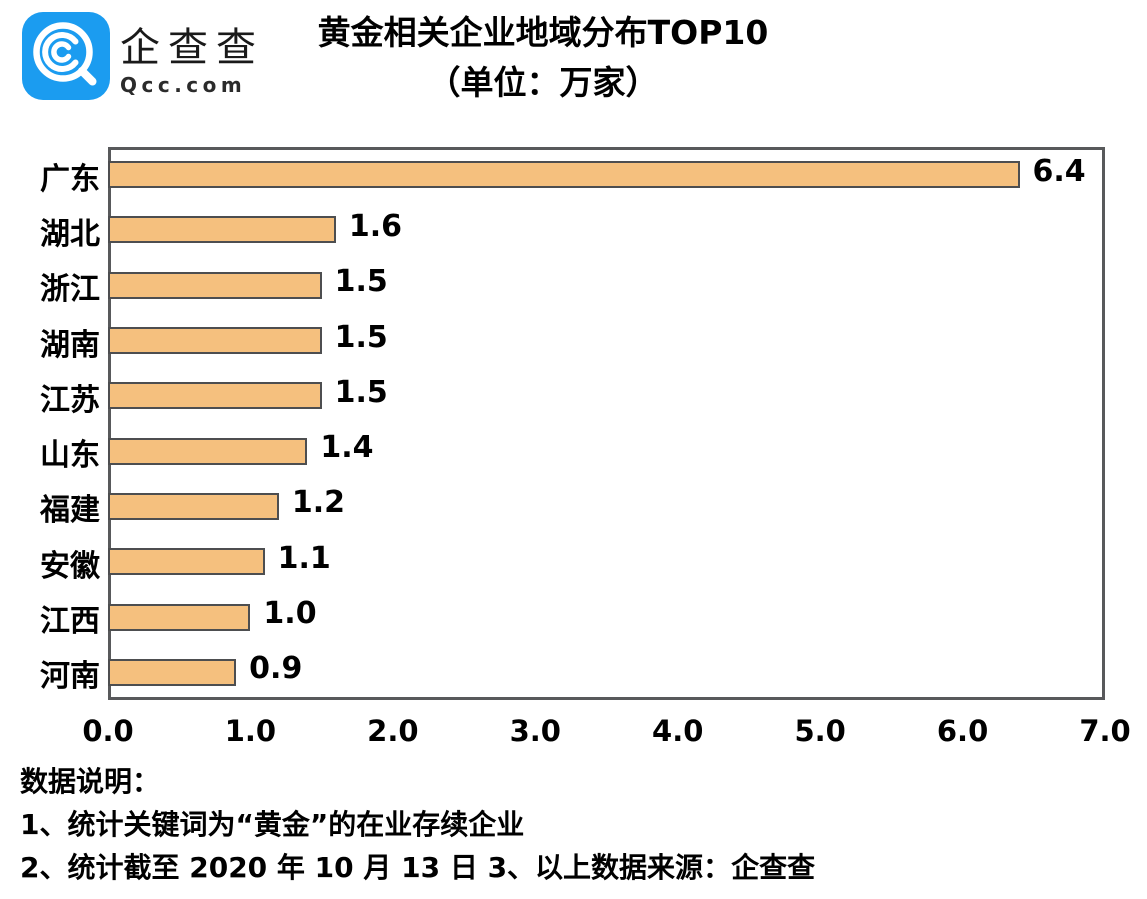 Image resolution: width=1147 pixels, height=899 pixels. What do you see at coordinates (347, 448) in the screenshot?
I see `value-label: 1.4` at bounding box center [347, 448].